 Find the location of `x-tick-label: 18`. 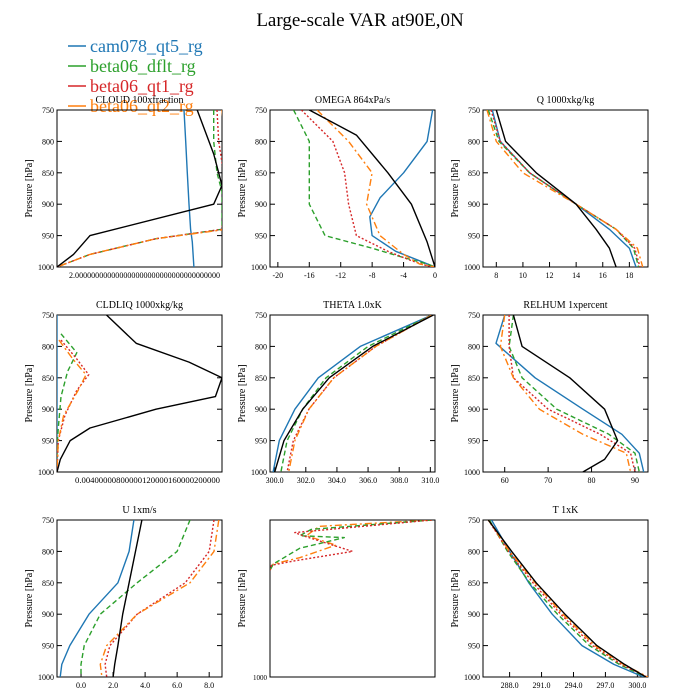

x-tick-label: 18 is located at coordinates (629, 275).